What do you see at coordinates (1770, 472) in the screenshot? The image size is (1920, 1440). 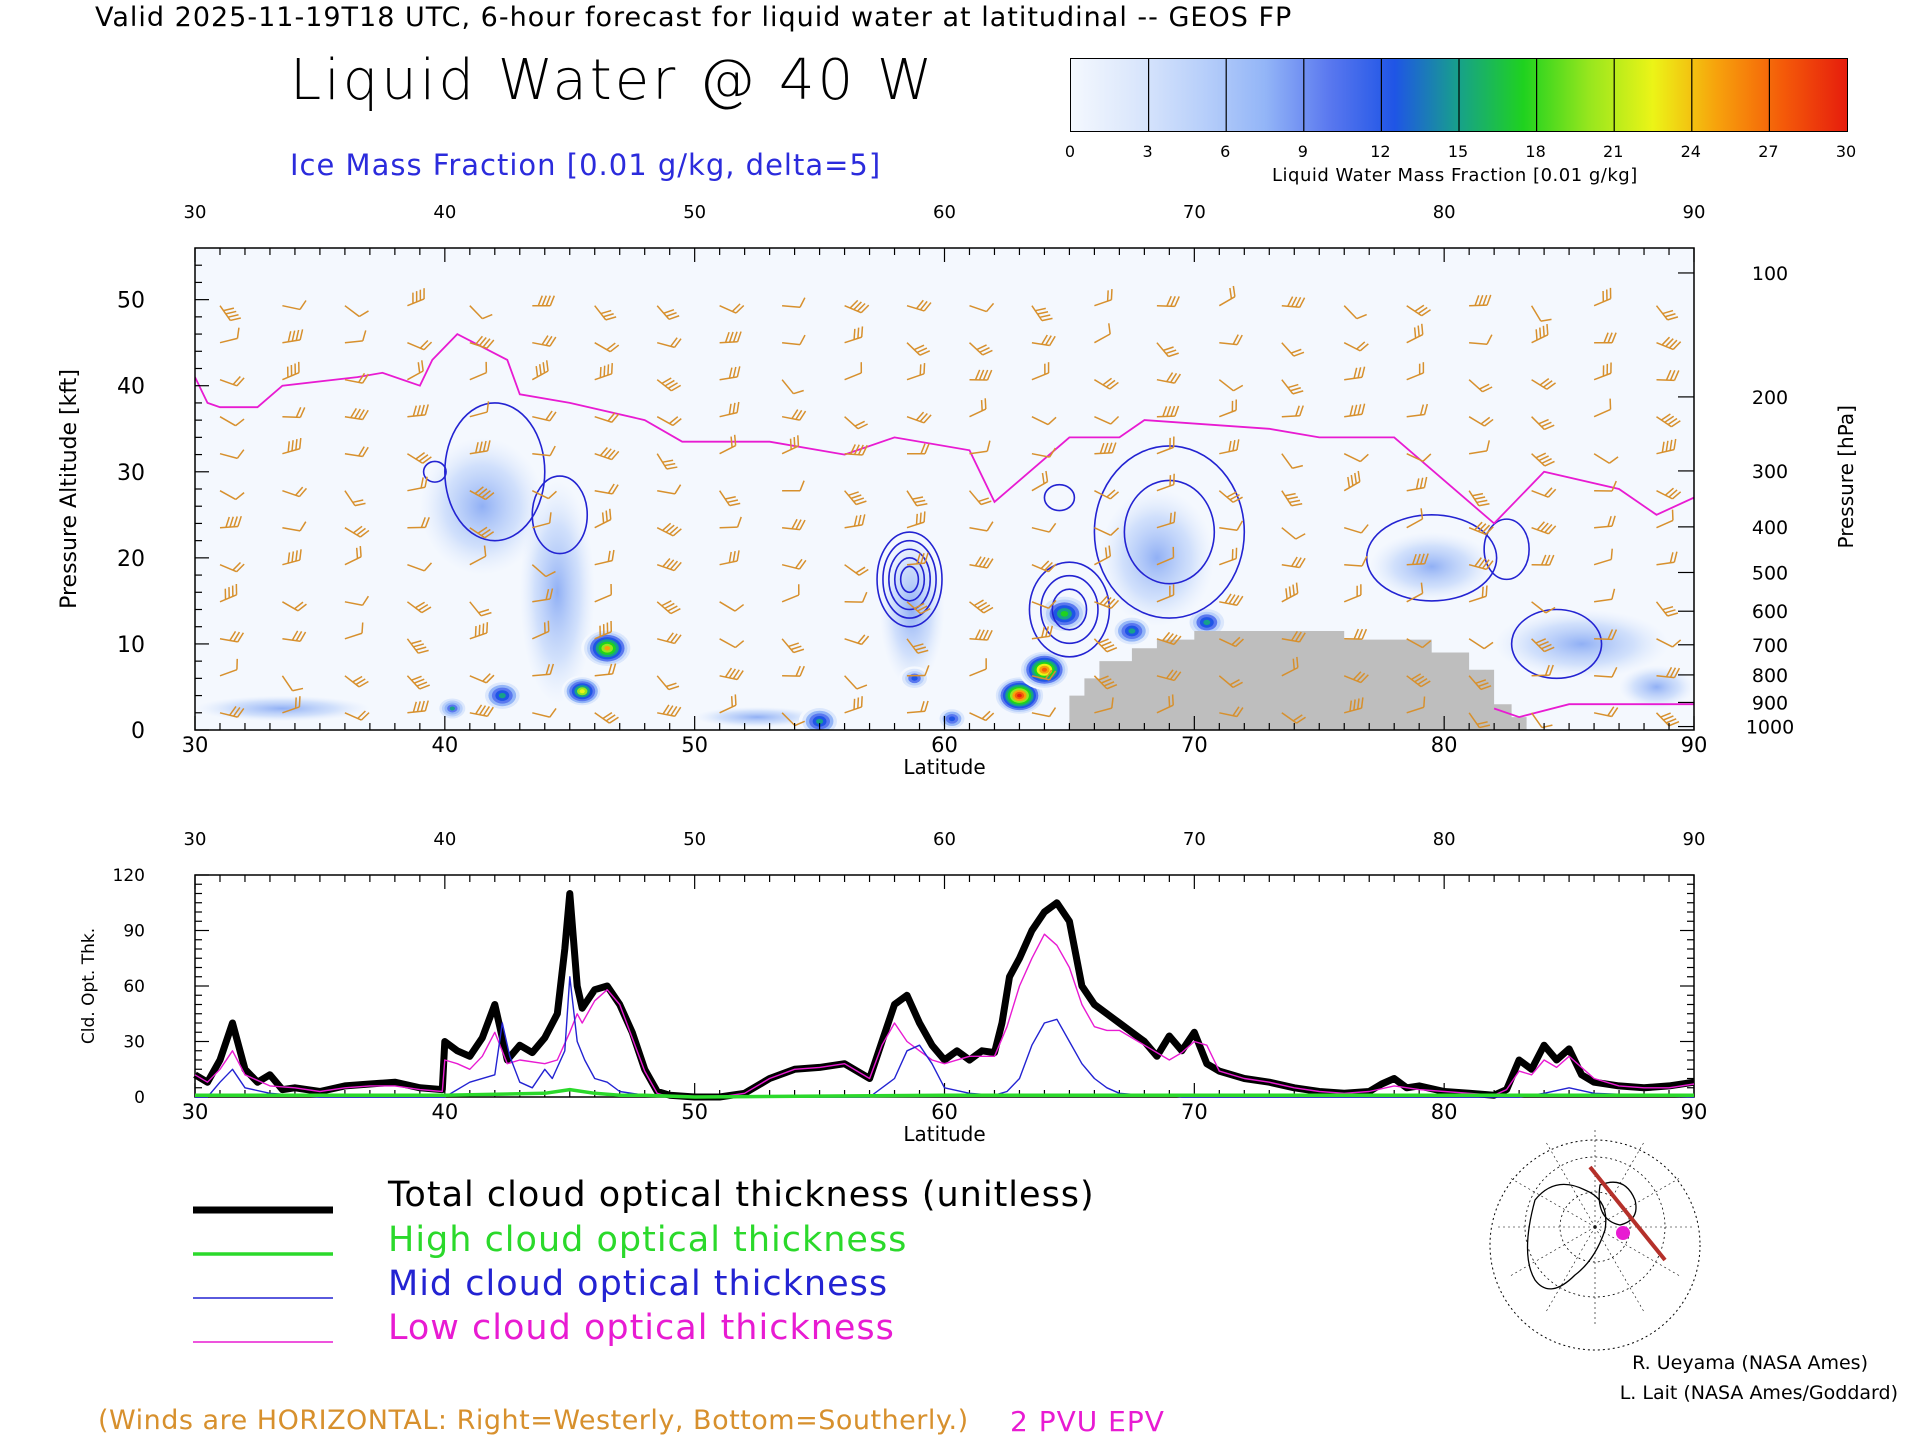 I see `pressure-tick-label: 300` at bounding box center [1770, 472].